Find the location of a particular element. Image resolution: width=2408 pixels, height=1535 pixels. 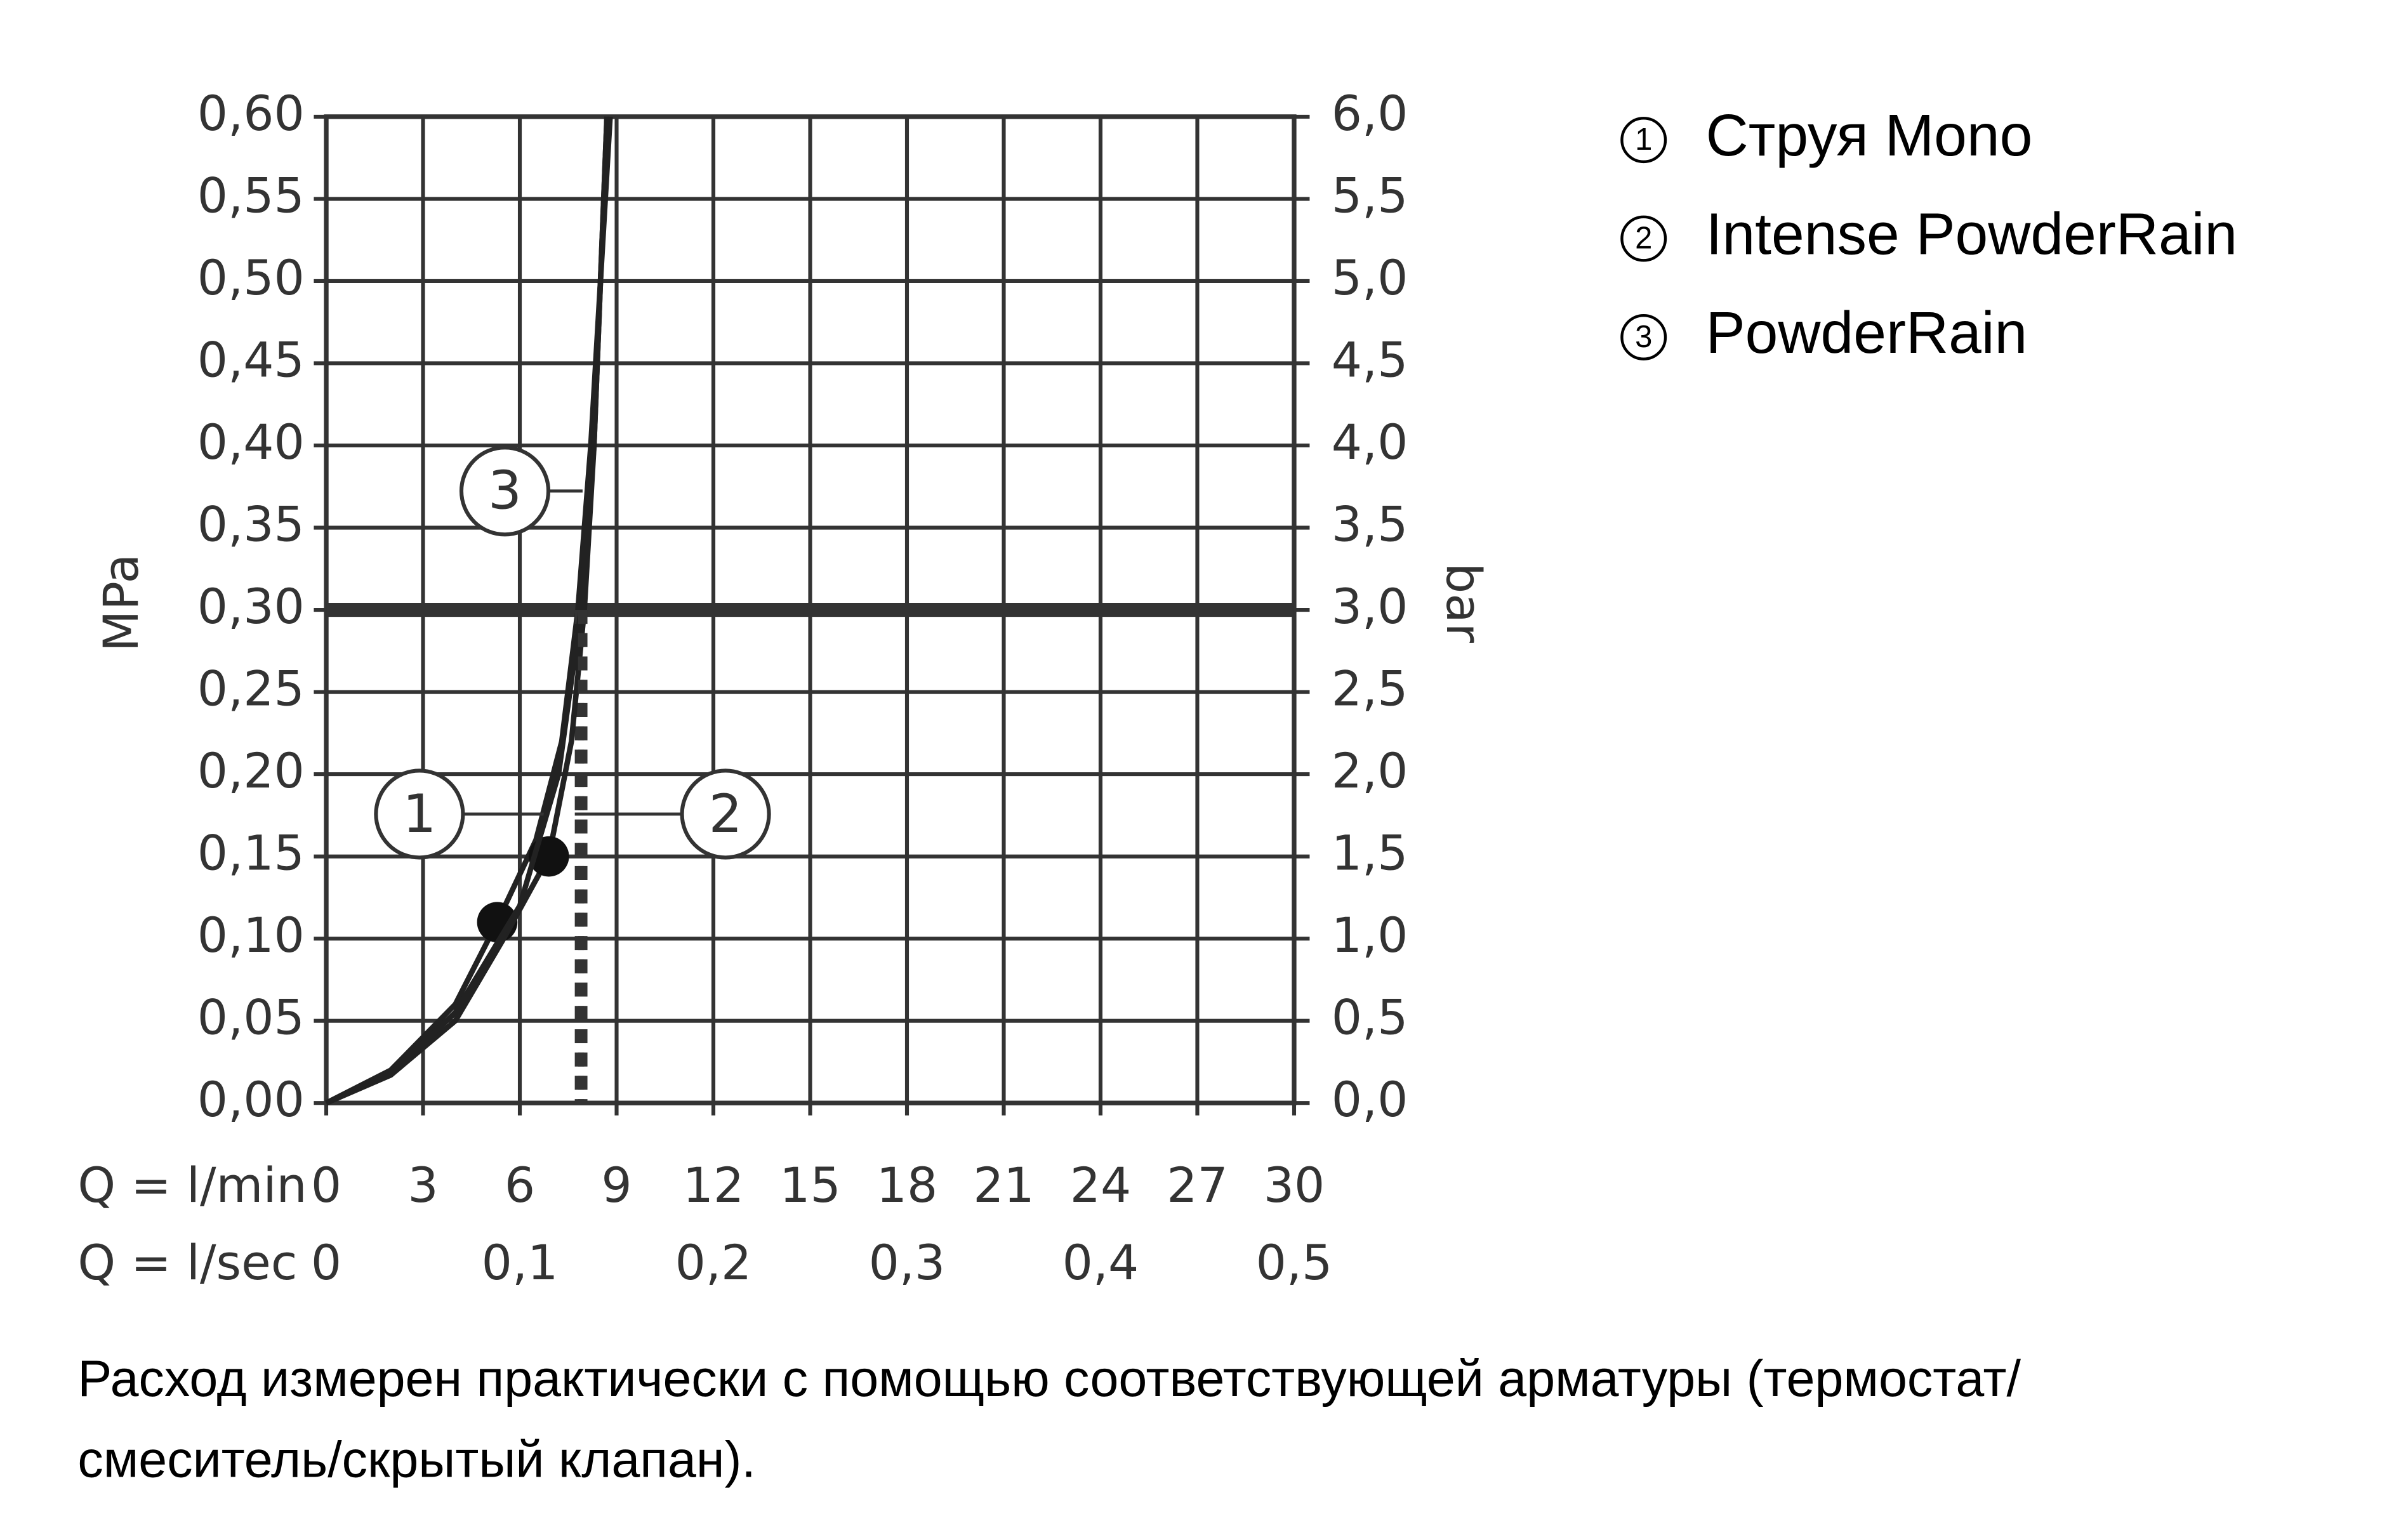

x-tick-label: 15 is located at coordinates (810, 1185).